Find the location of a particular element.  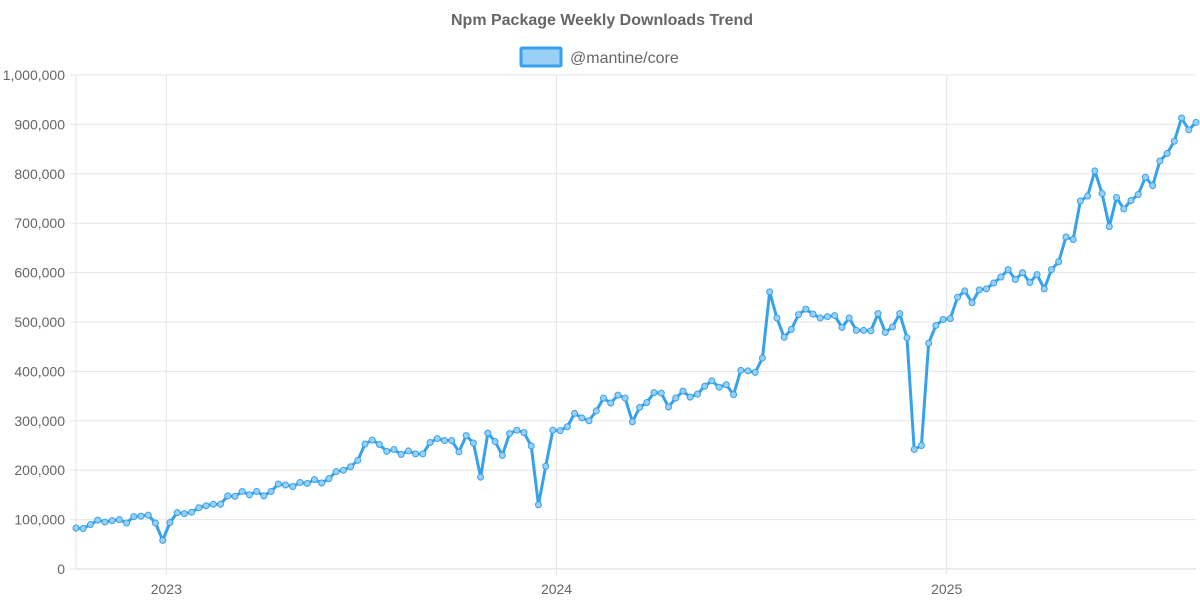

legend-swatch is located at coordinates (541, 57).